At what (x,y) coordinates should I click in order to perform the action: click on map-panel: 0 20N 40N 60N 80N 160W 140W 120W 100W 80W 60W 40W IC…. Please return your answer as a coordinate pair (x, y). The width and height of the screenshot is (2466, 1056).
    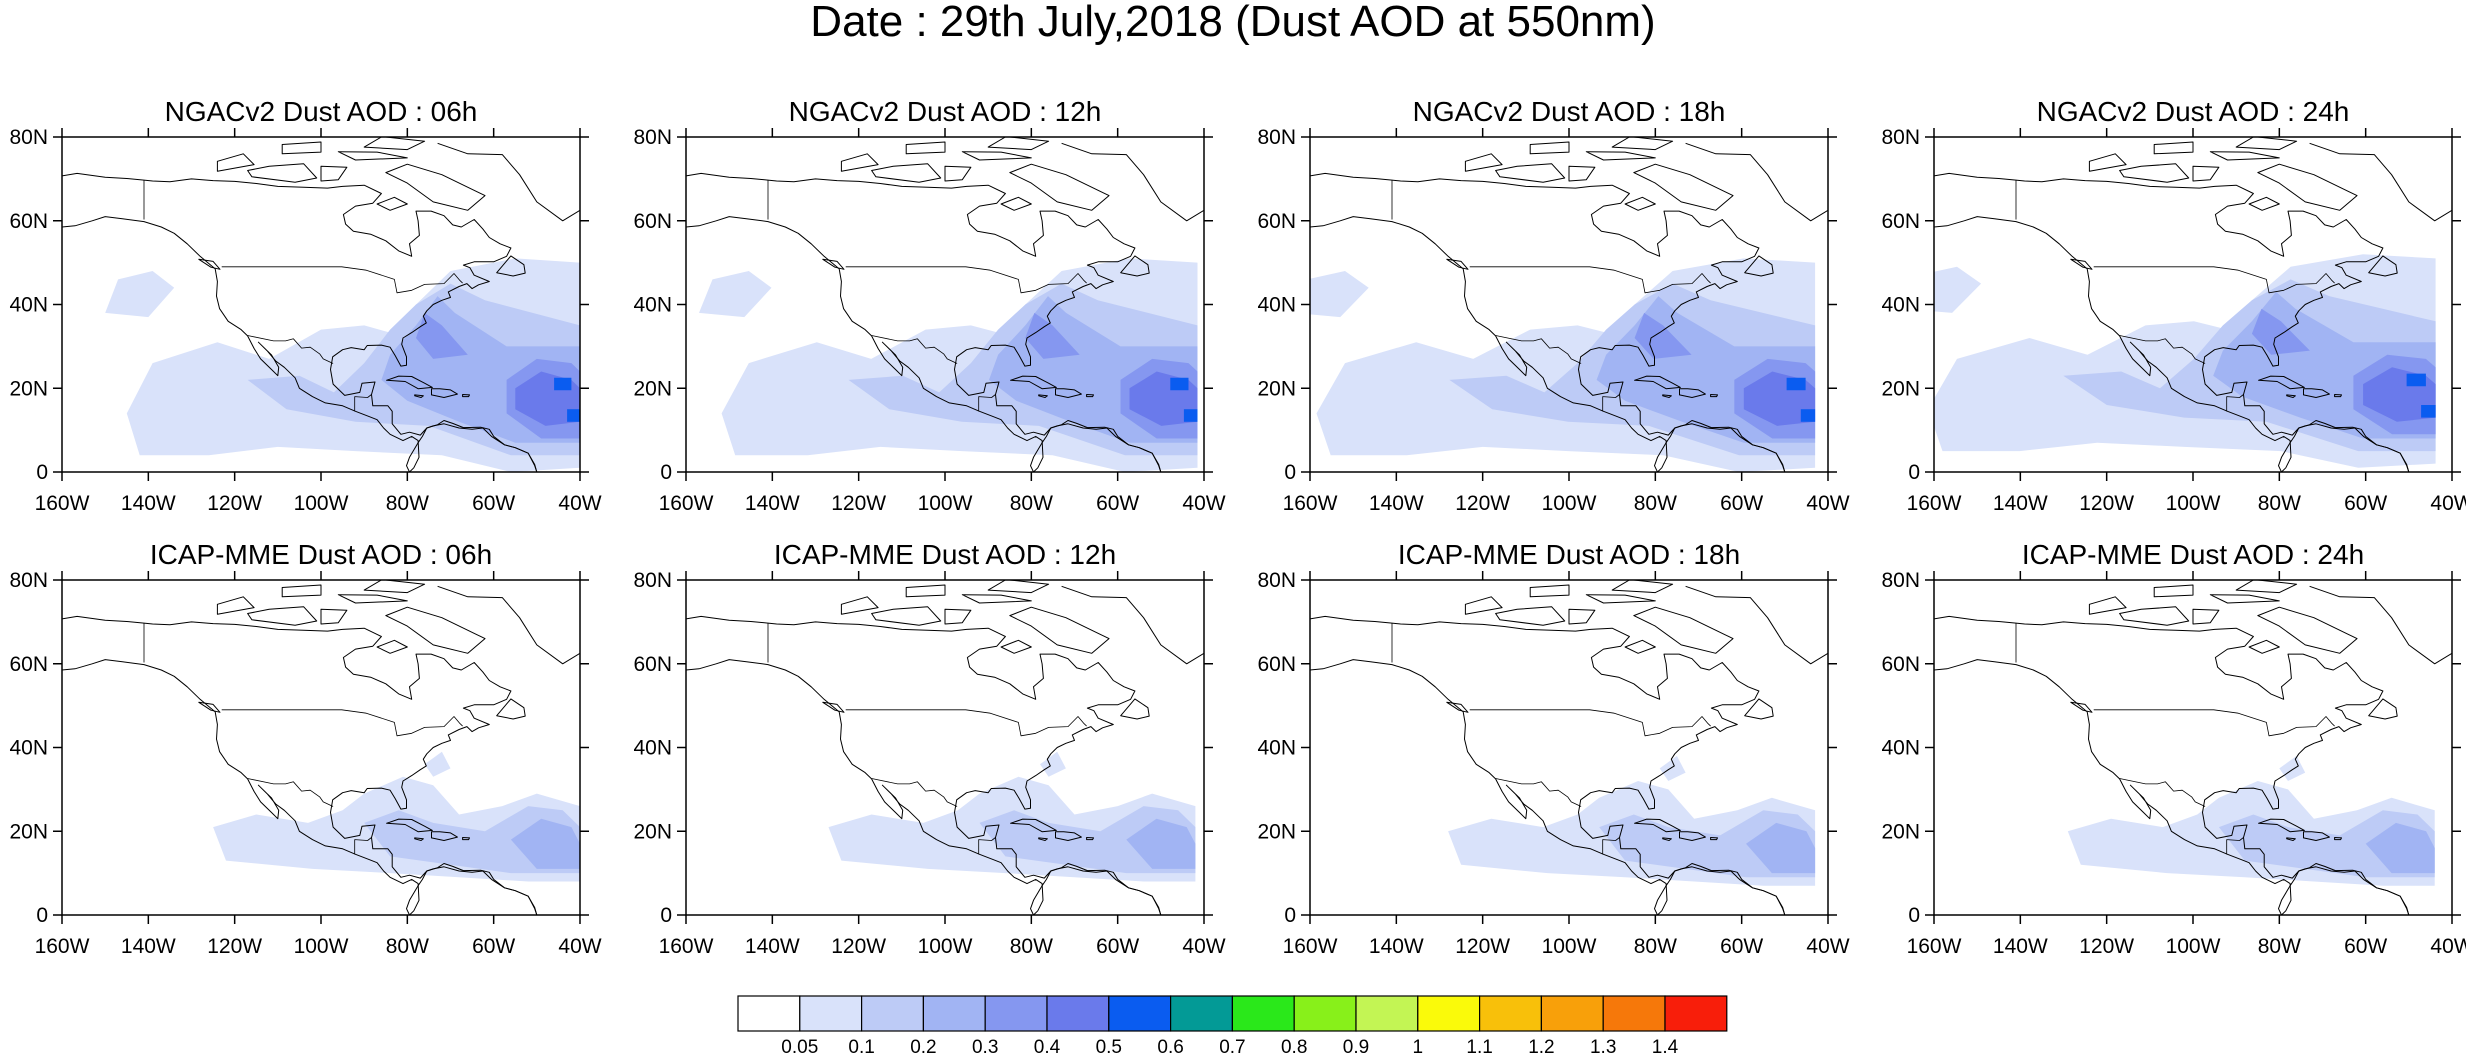
    Looking at the image, I should click on (305, 748).